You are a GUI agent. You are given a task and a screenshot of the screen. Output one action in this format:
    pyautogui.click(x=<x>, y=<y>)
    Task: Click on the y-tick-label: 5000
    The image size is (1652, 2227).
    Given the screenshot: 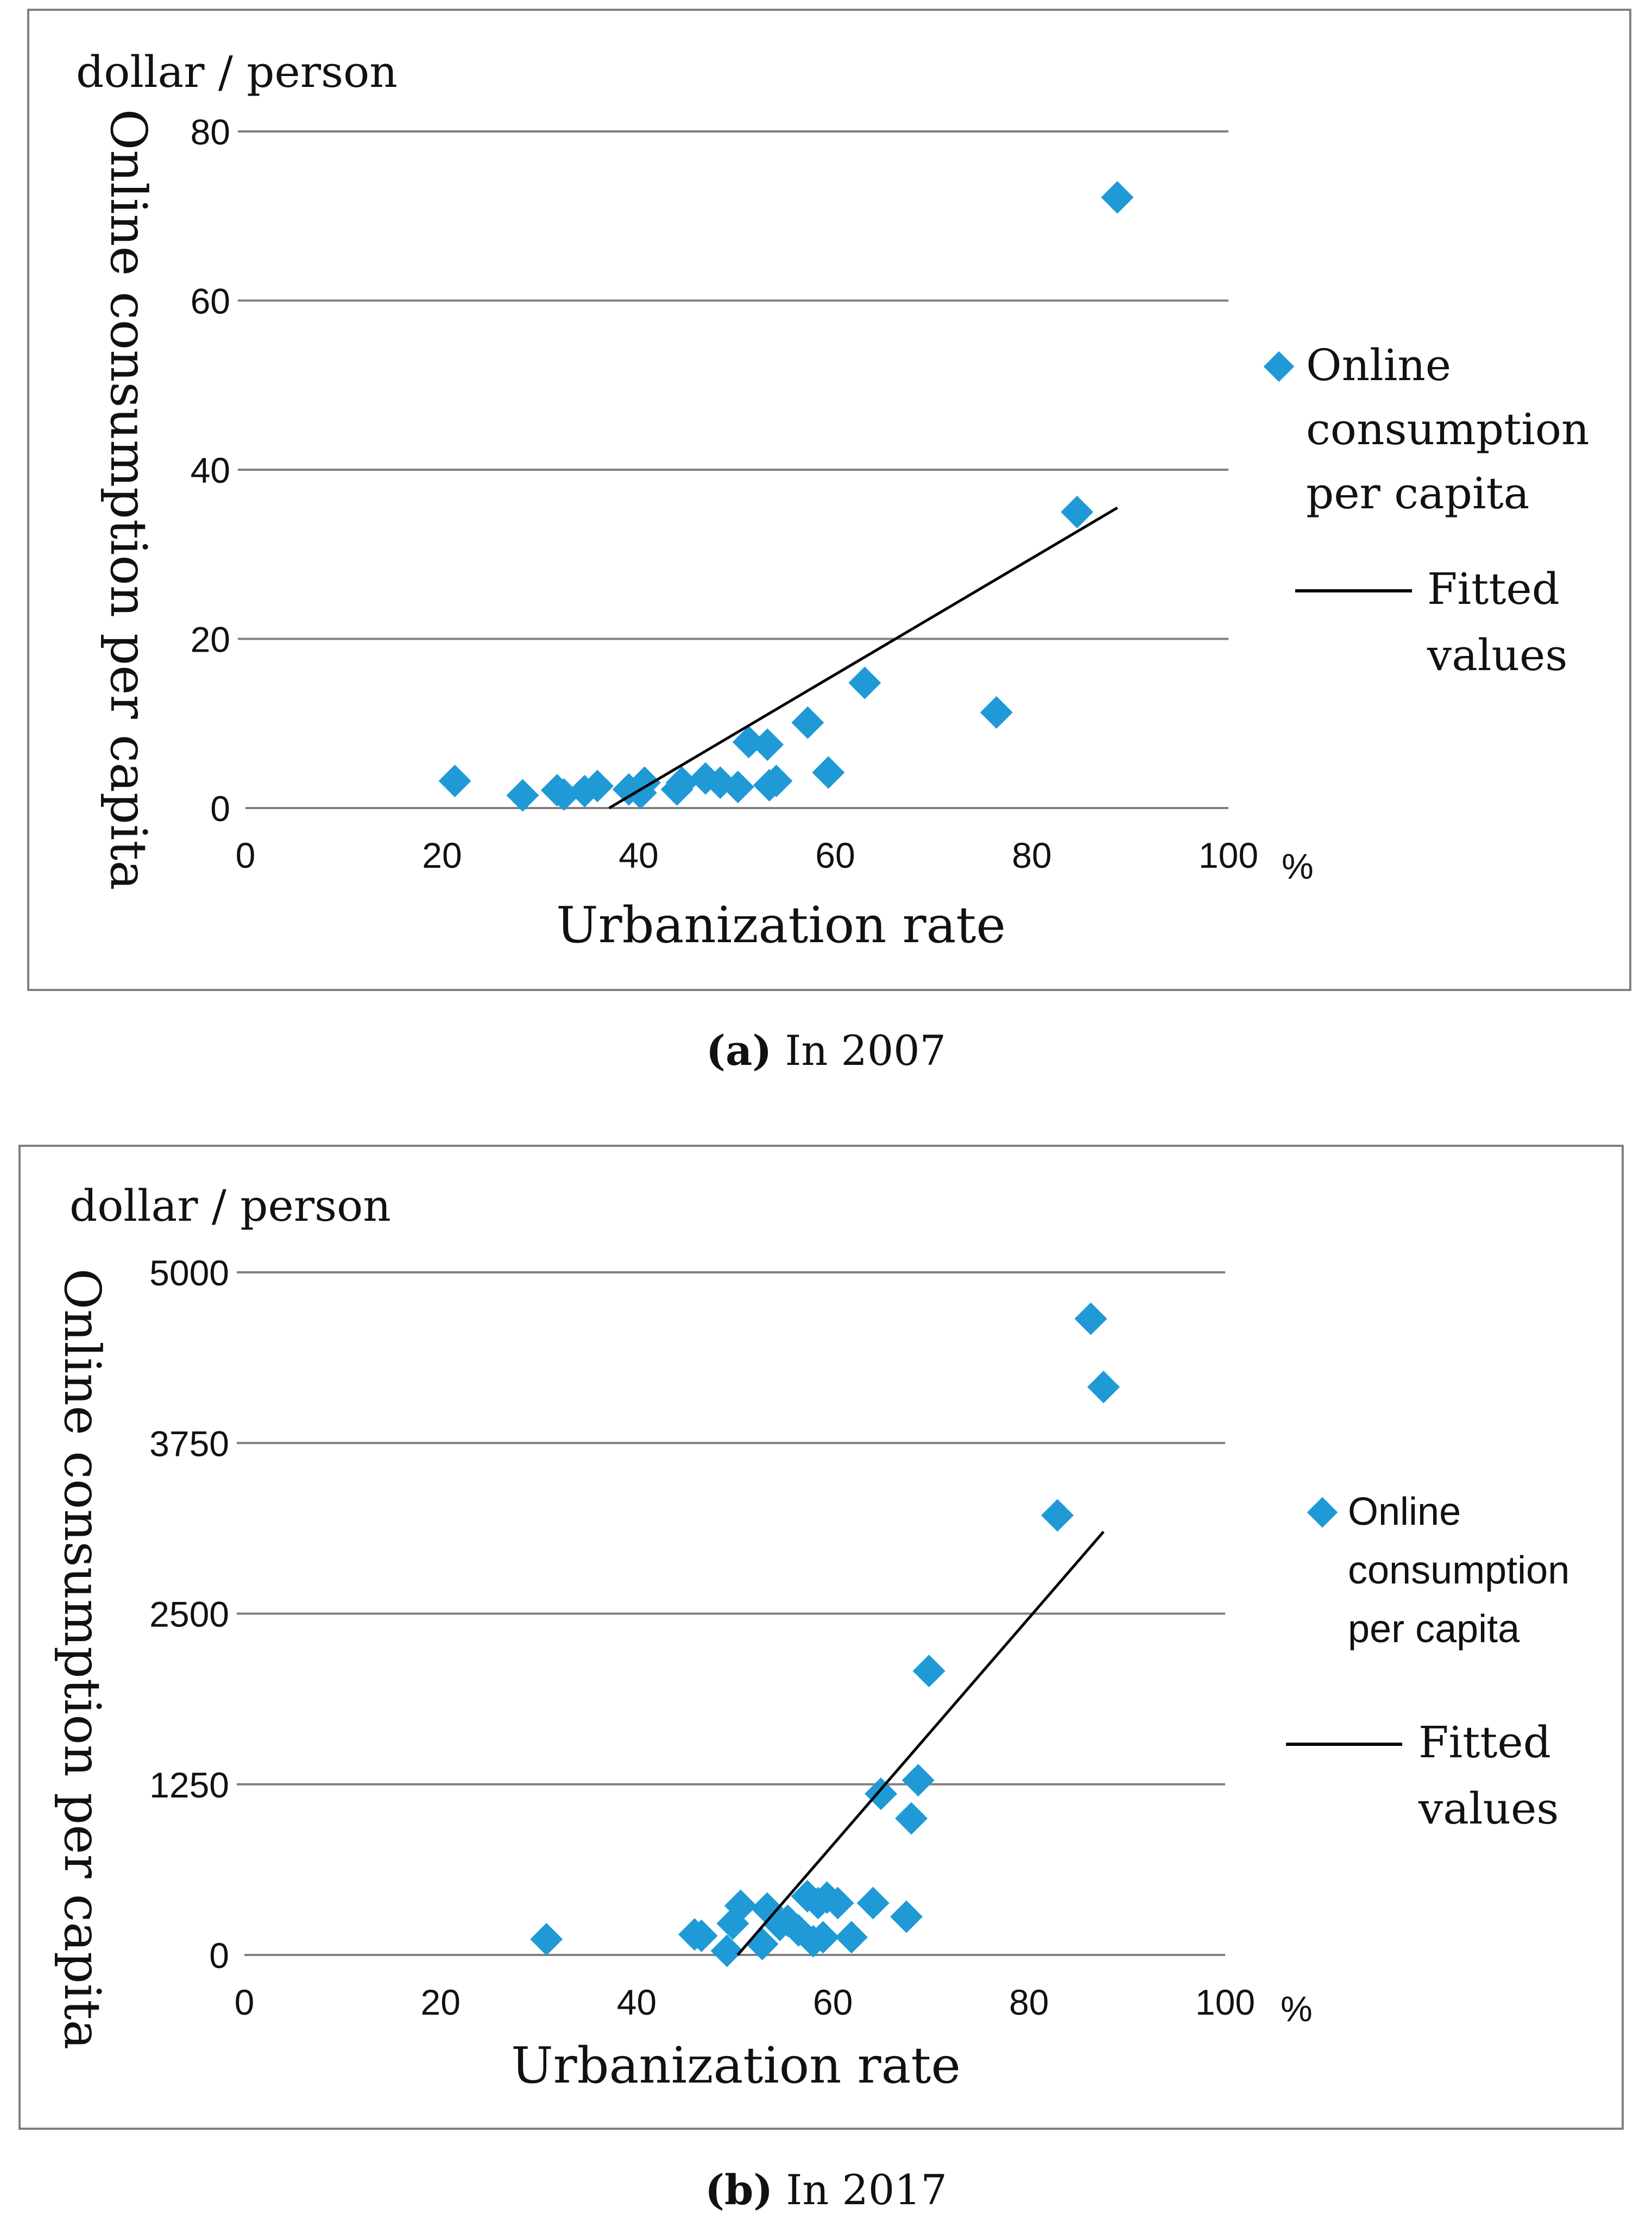 What is the action you would take?
    pyautogui.click(x=189, y=1273)
    